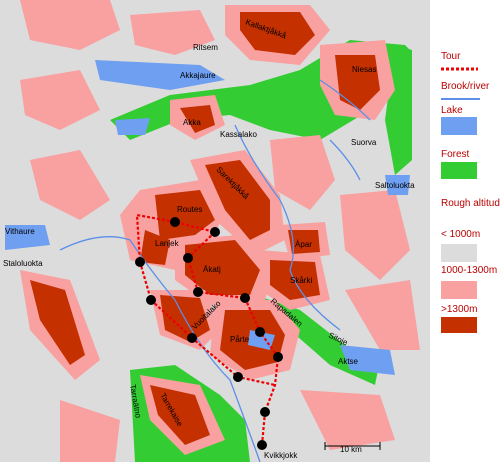 The width and height of the screenshot is (500, 462). I want to click on place-label: Àpar, so click(303, 244).